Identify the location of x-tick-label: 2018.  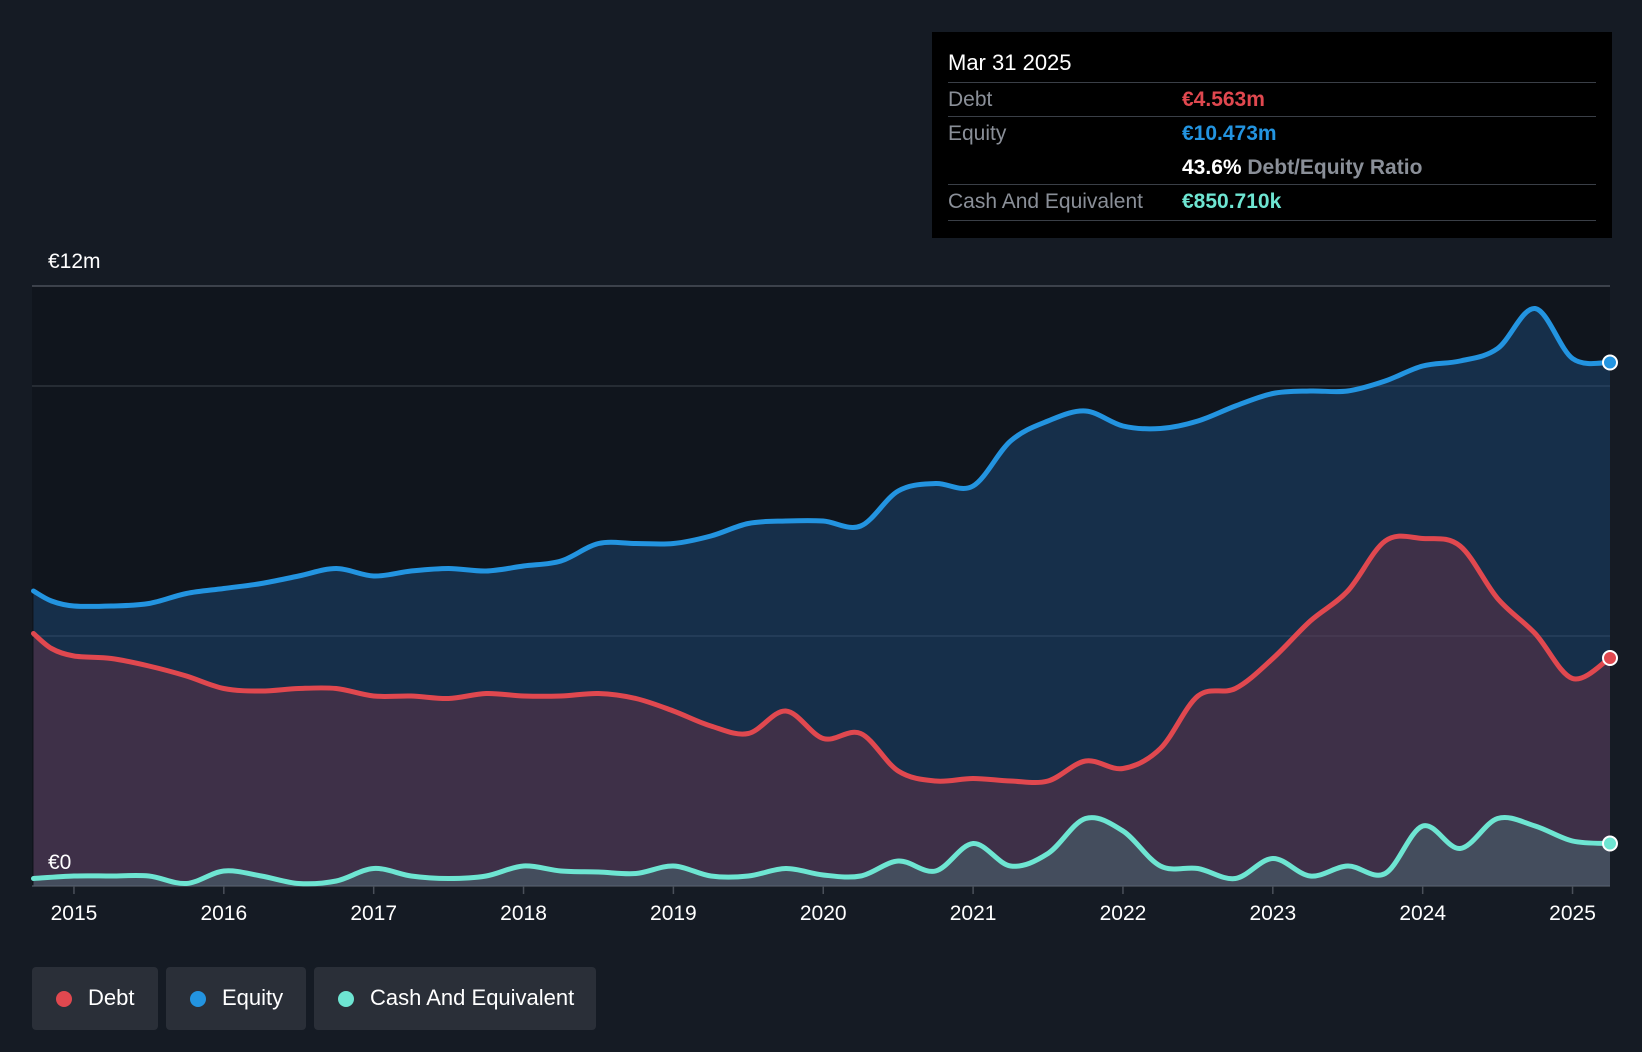
(523, 913).